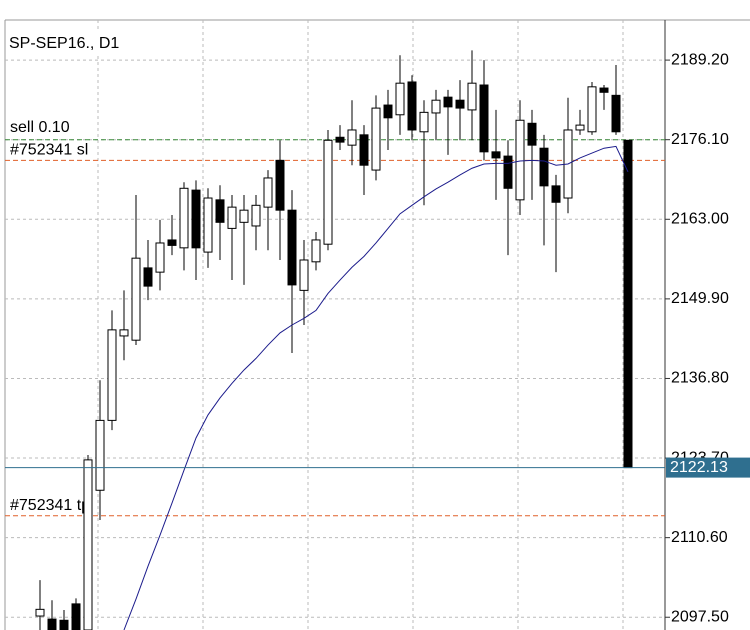  I want to click on y-tick-label: 2149.90, so click(700, 298).